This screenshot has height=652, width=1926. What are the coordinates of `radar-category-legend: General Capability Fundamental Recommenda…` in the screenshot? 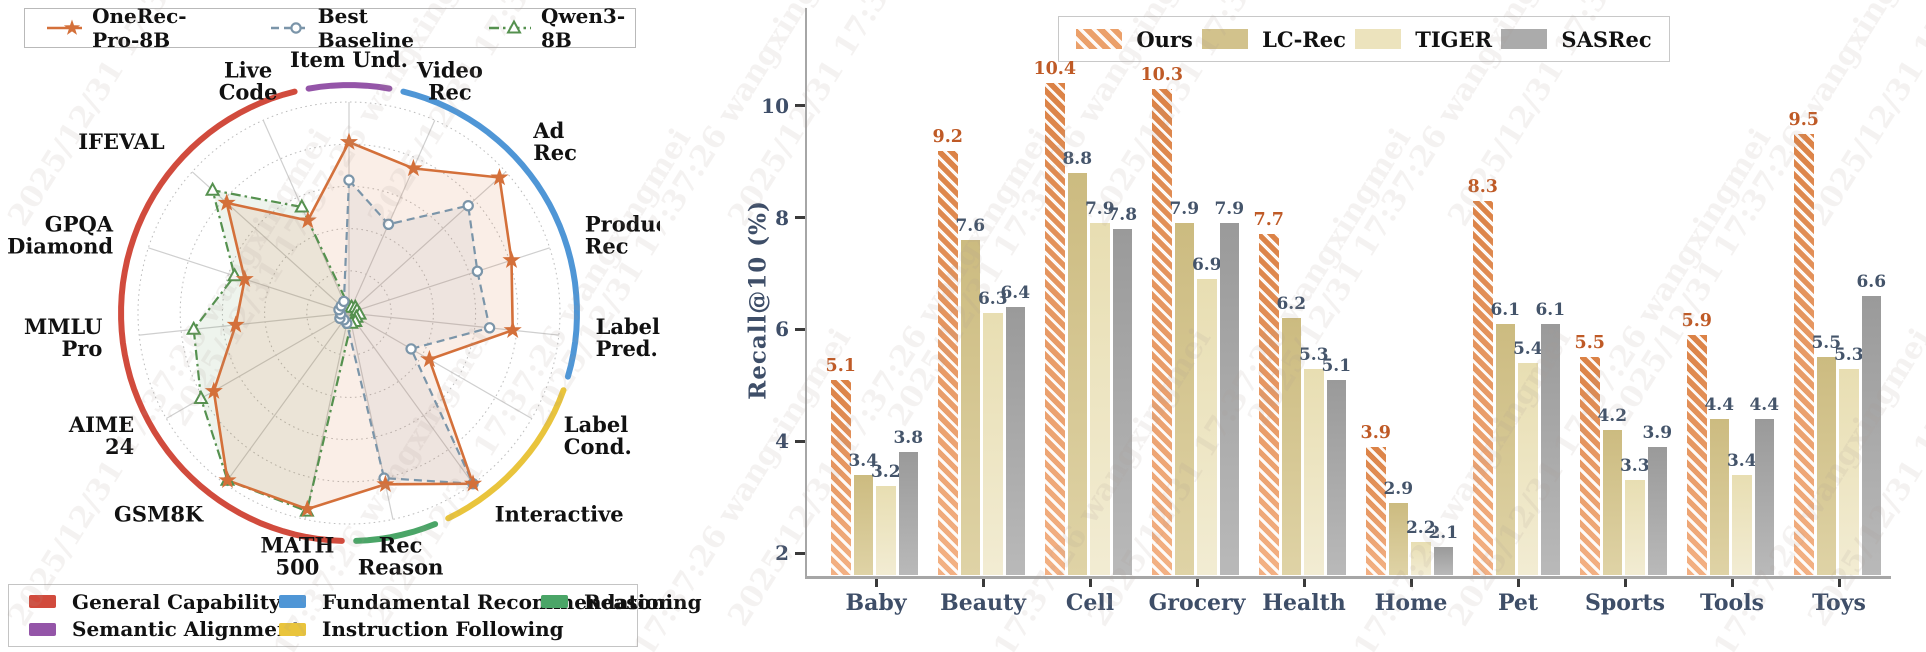 It's located at (355, 615).